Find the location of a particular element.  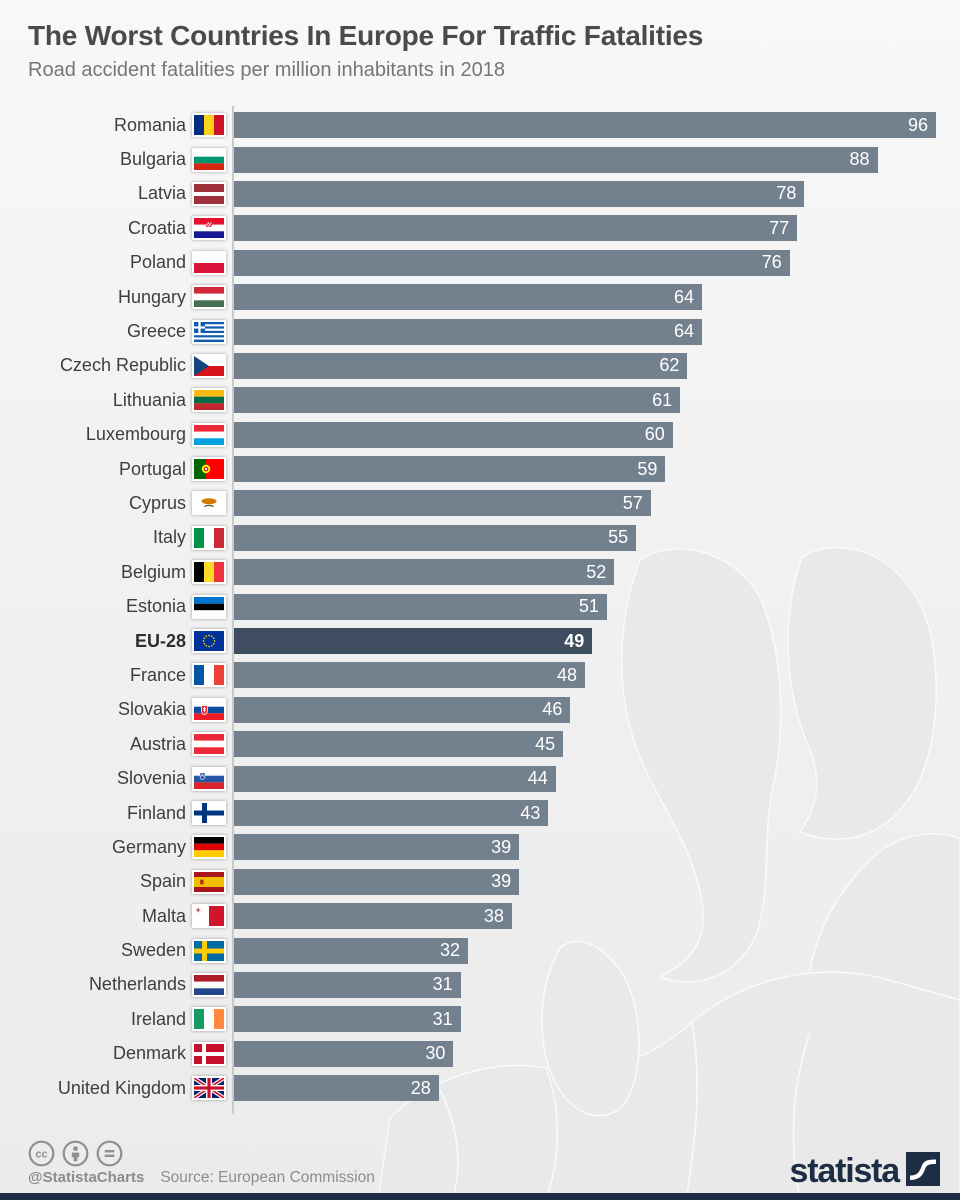

country-label: Hungary is located at coordinates (151, 296).